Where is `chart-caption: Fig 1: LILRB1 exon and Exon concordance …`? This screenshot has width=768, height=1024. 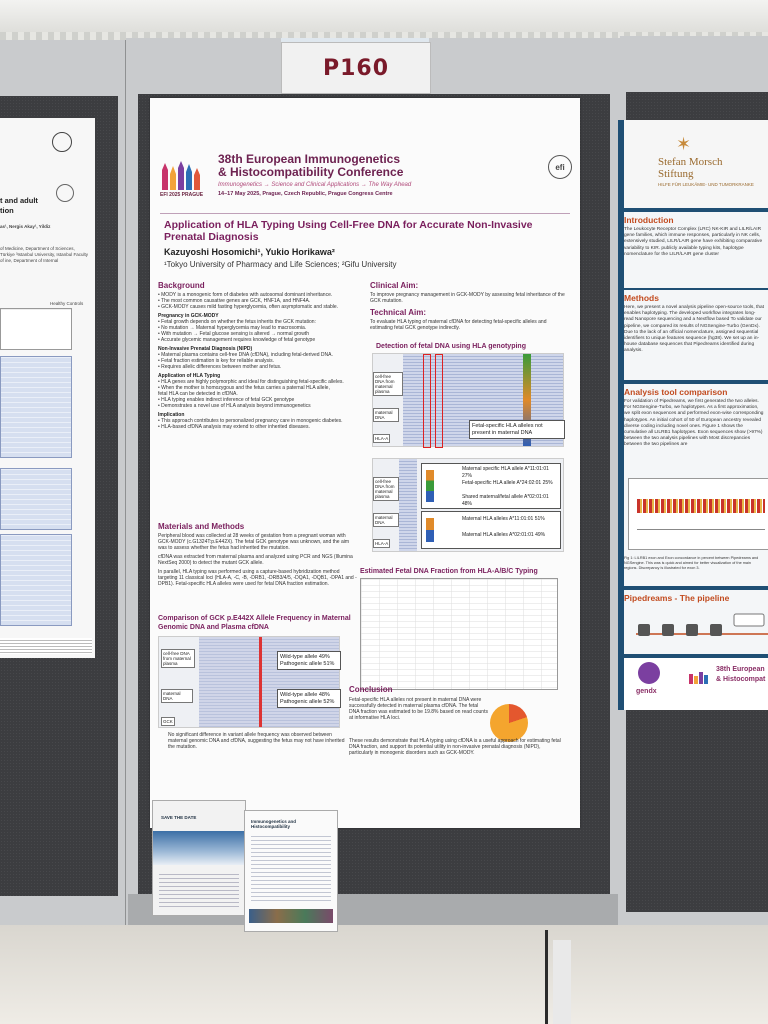 chart-caption: Fig 1: LILRB1 exon and Exon concordance … is located at coordinates (691, 563).